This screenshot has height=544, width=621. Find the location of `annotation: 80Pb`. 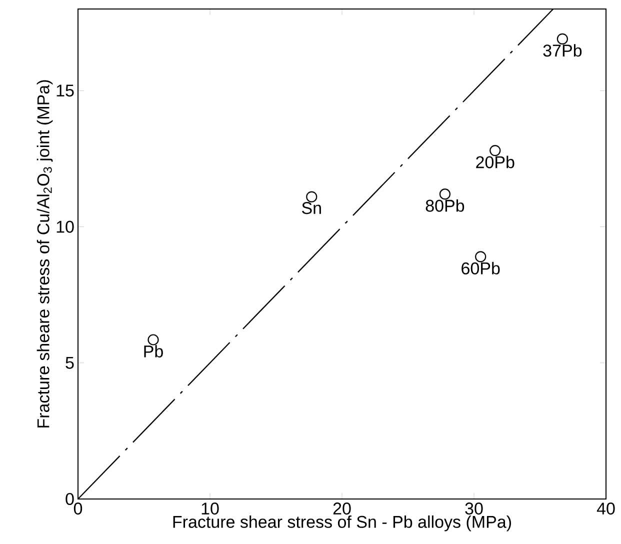

annotation: 80Pb is located at coordinates (445, 205).